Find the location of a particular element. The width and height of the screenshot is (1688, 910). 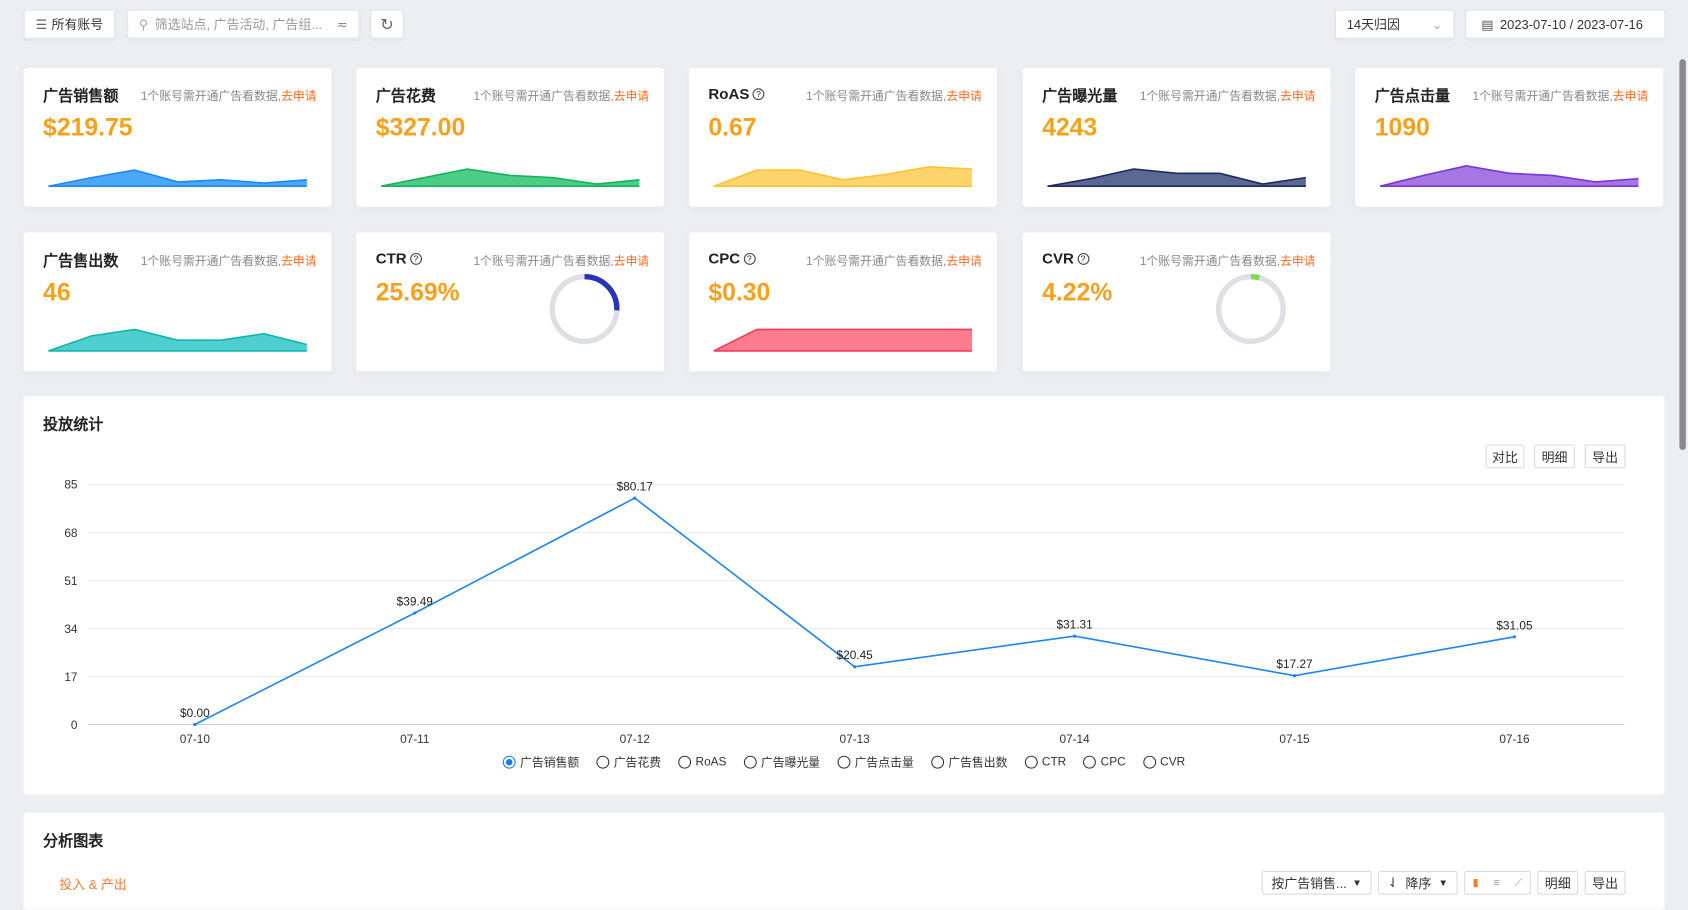

tab-input-output: 投入 & 产出 is located at coordinates (93, 885).